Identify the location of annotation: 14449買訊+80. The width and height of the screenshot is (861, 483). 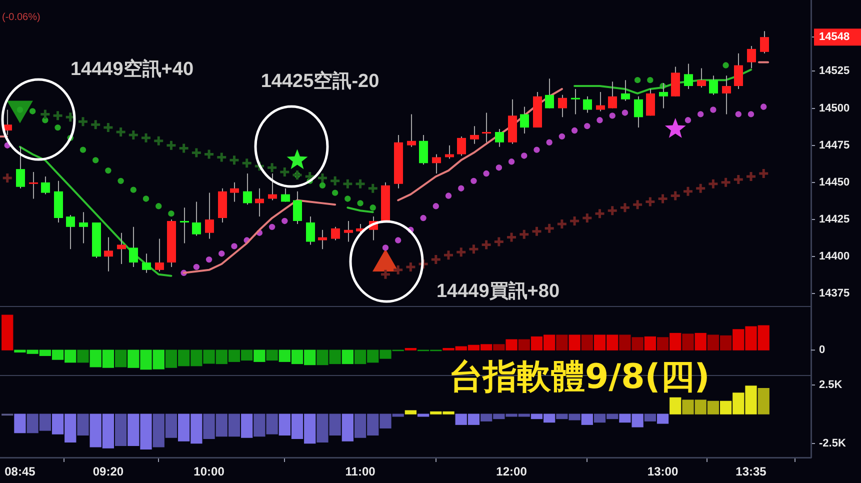
(498, 291).